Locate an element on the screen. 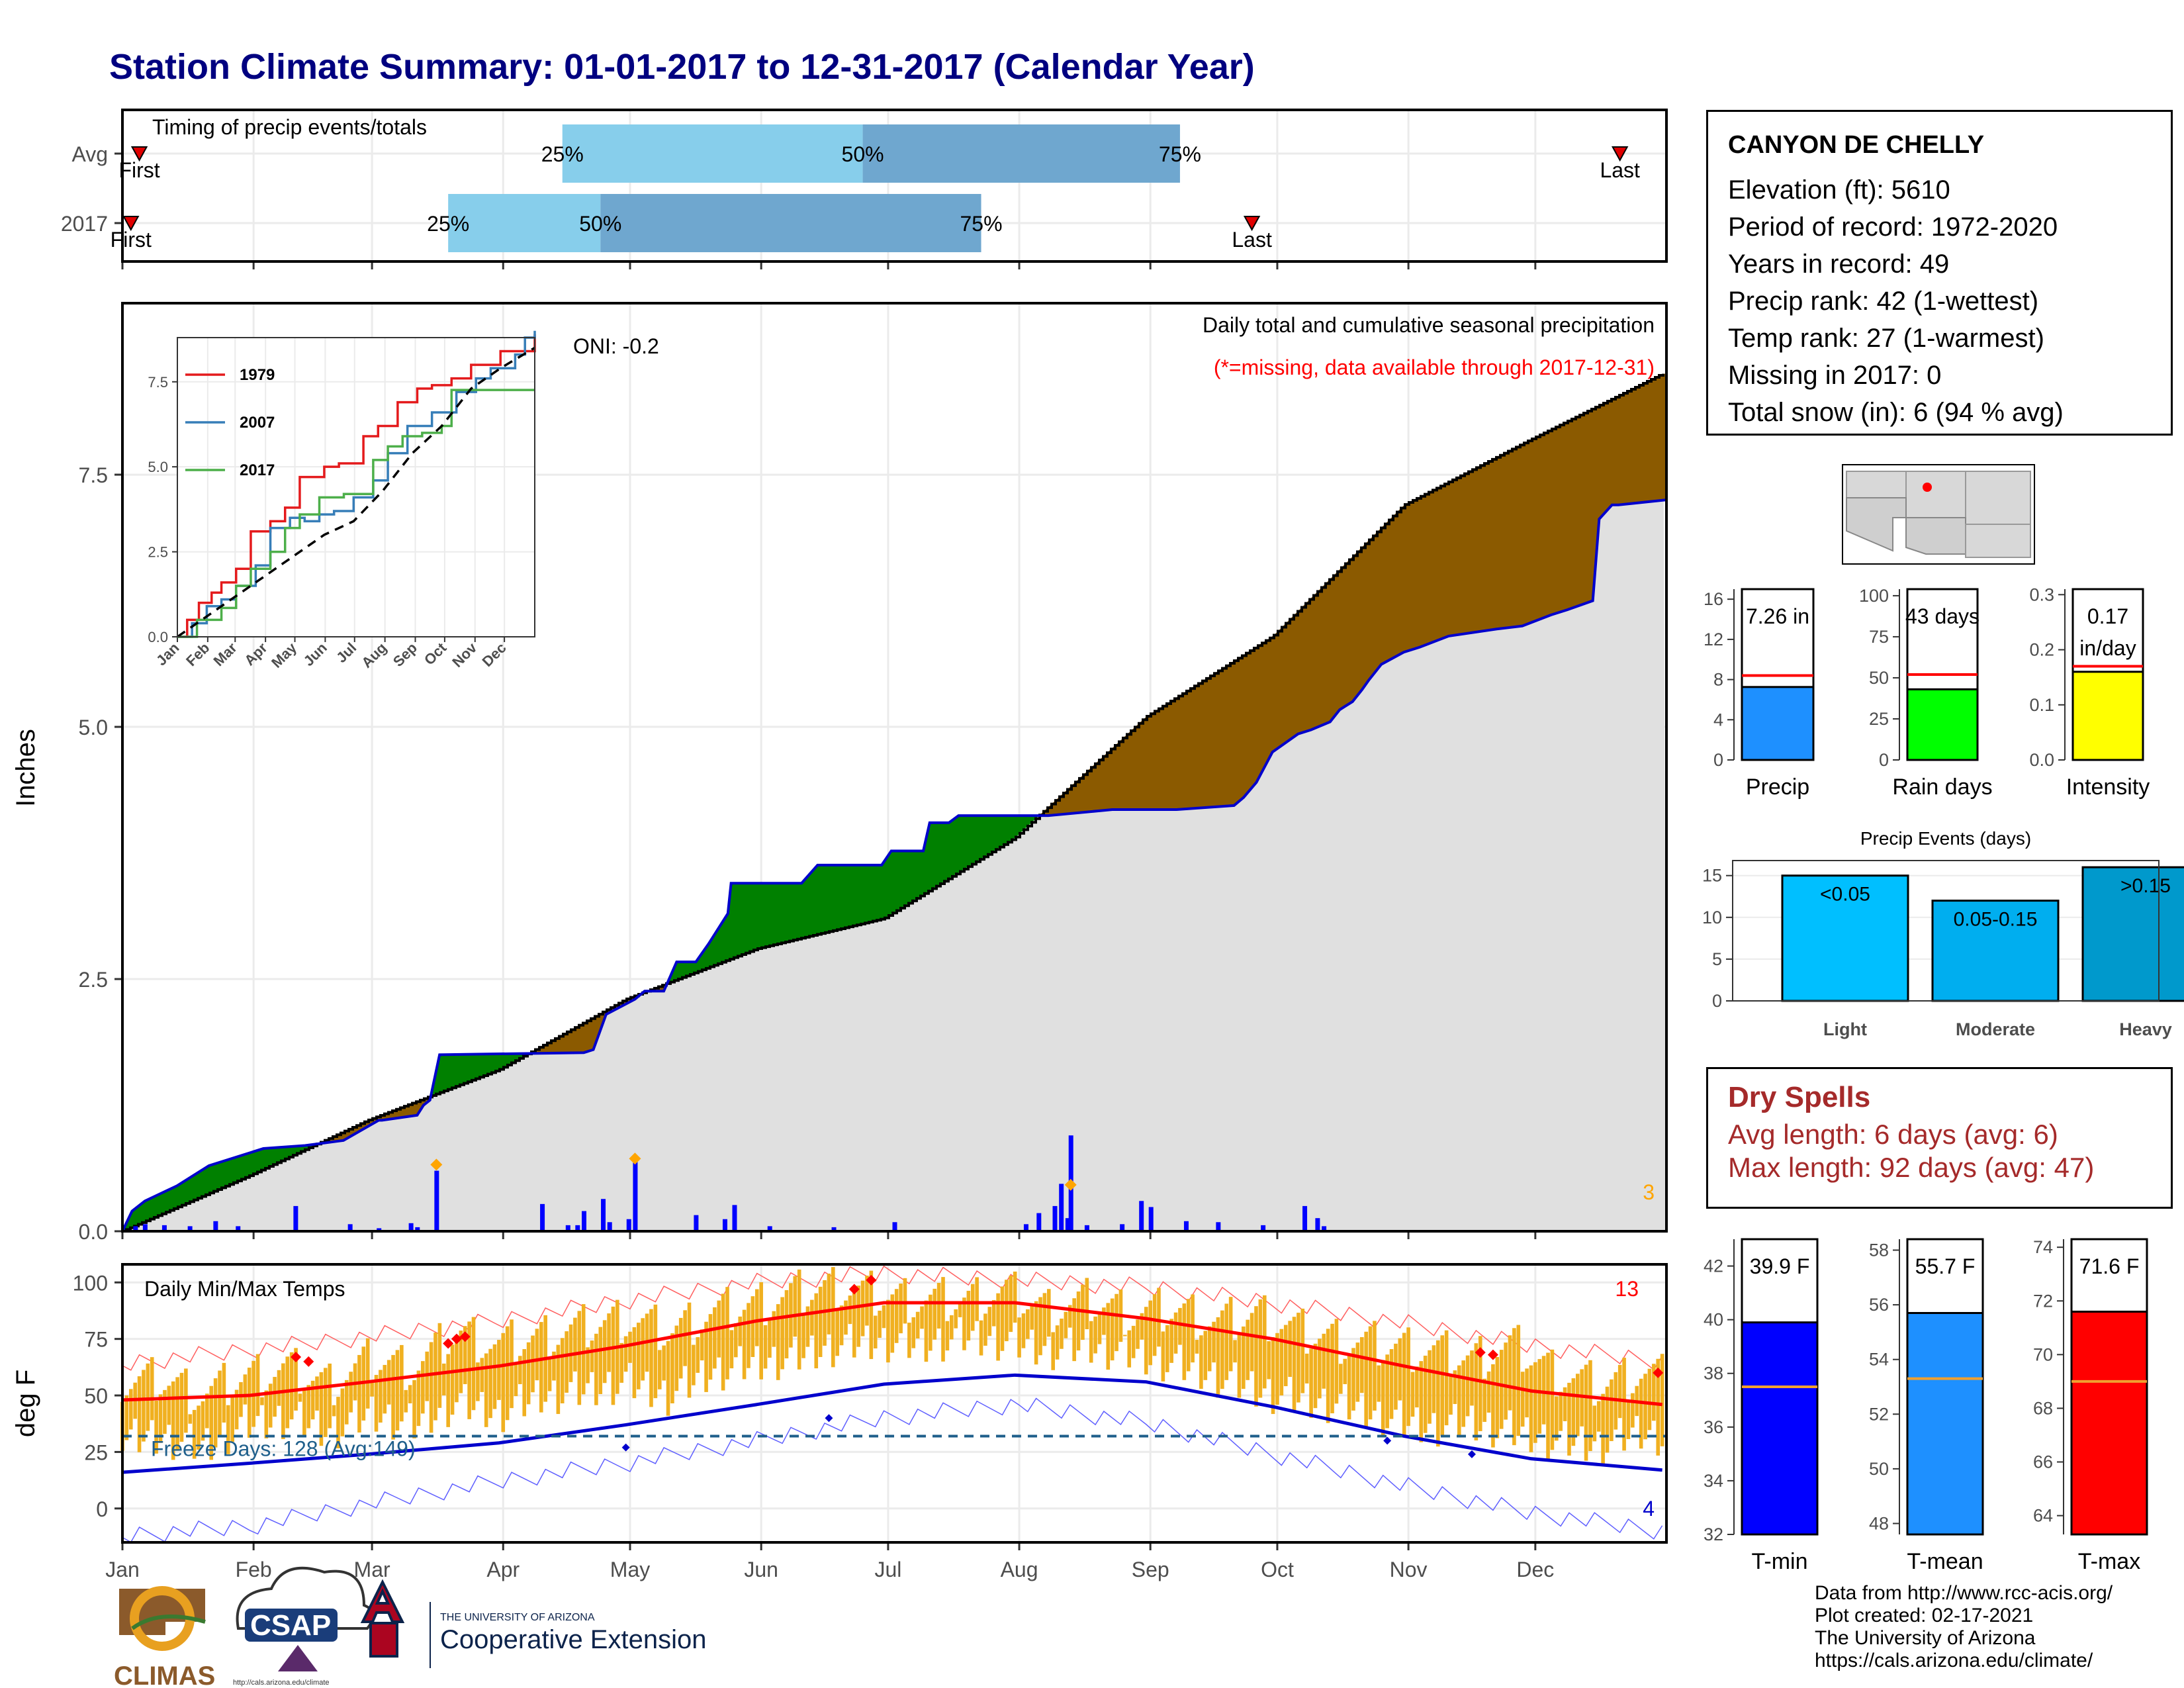 This screenshot has height=1688, width=2184. inset-series-line-1979 is located at coordinates (356, 486).